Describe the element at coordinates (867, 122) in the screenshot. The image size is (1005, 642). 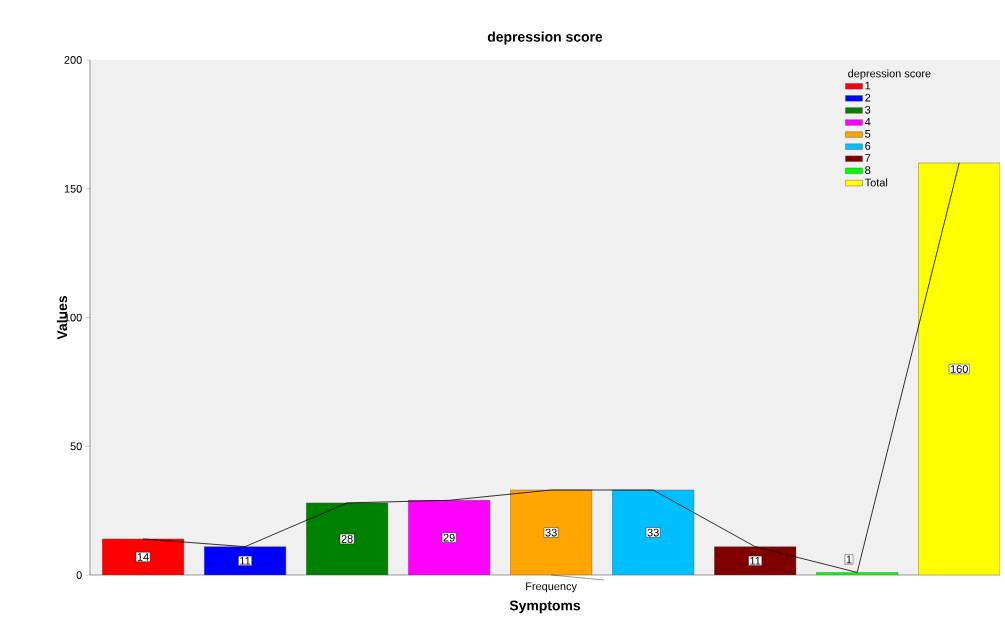
I see `legend-label: 4` at that location.